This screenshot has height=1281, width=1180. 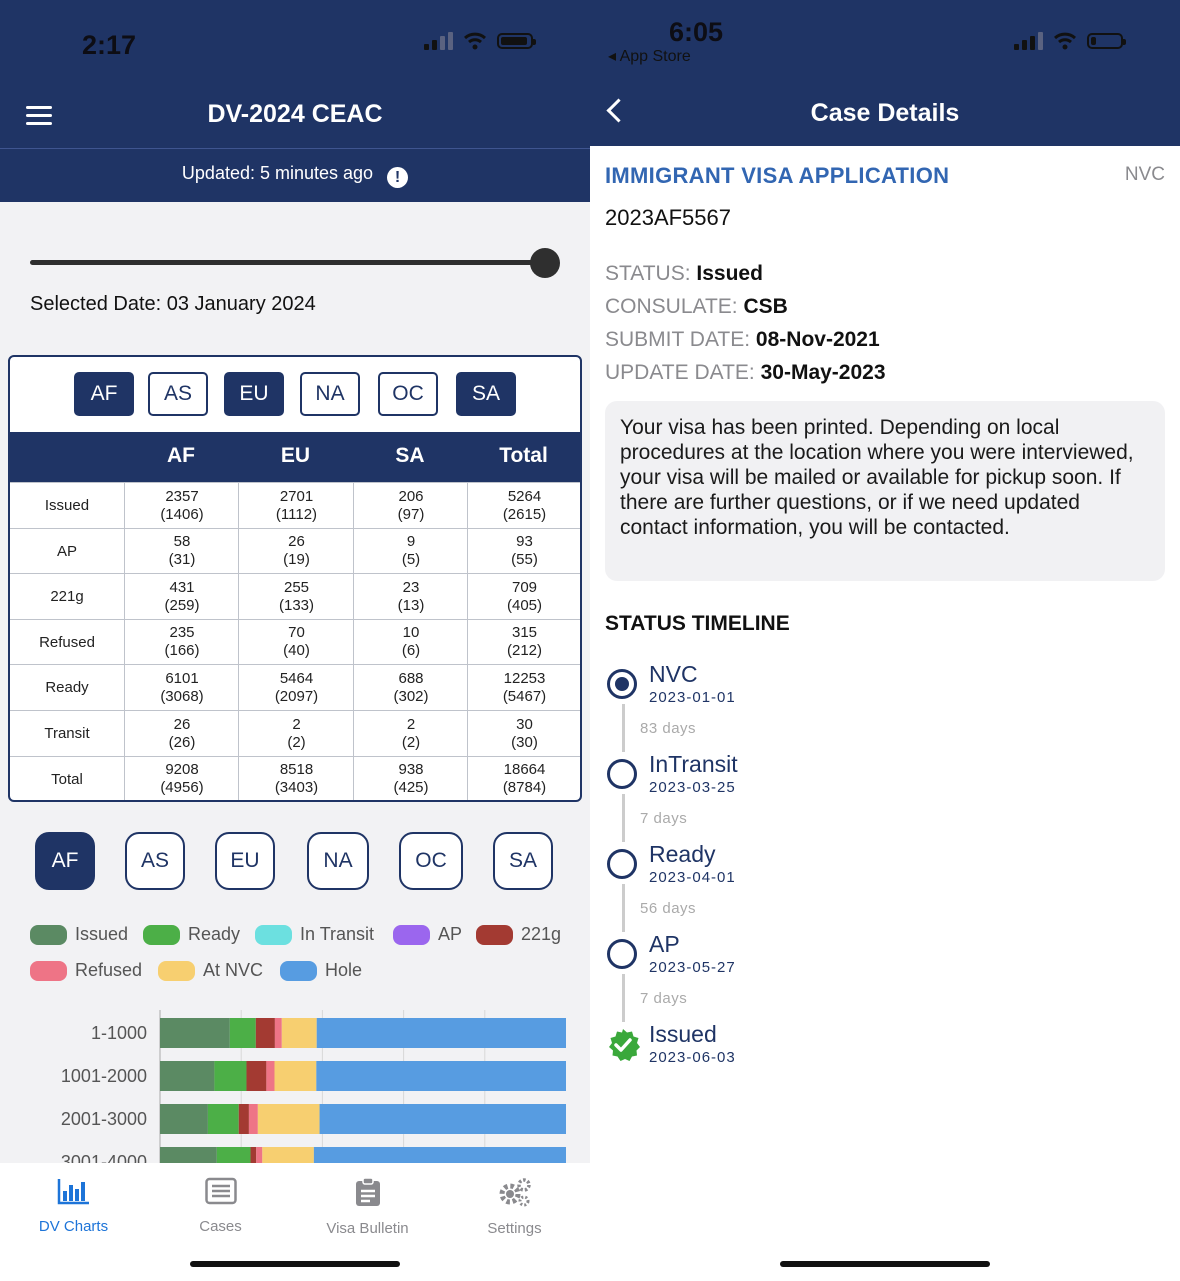 I want to click on cell-count: 26, so click(x=296, y=542).